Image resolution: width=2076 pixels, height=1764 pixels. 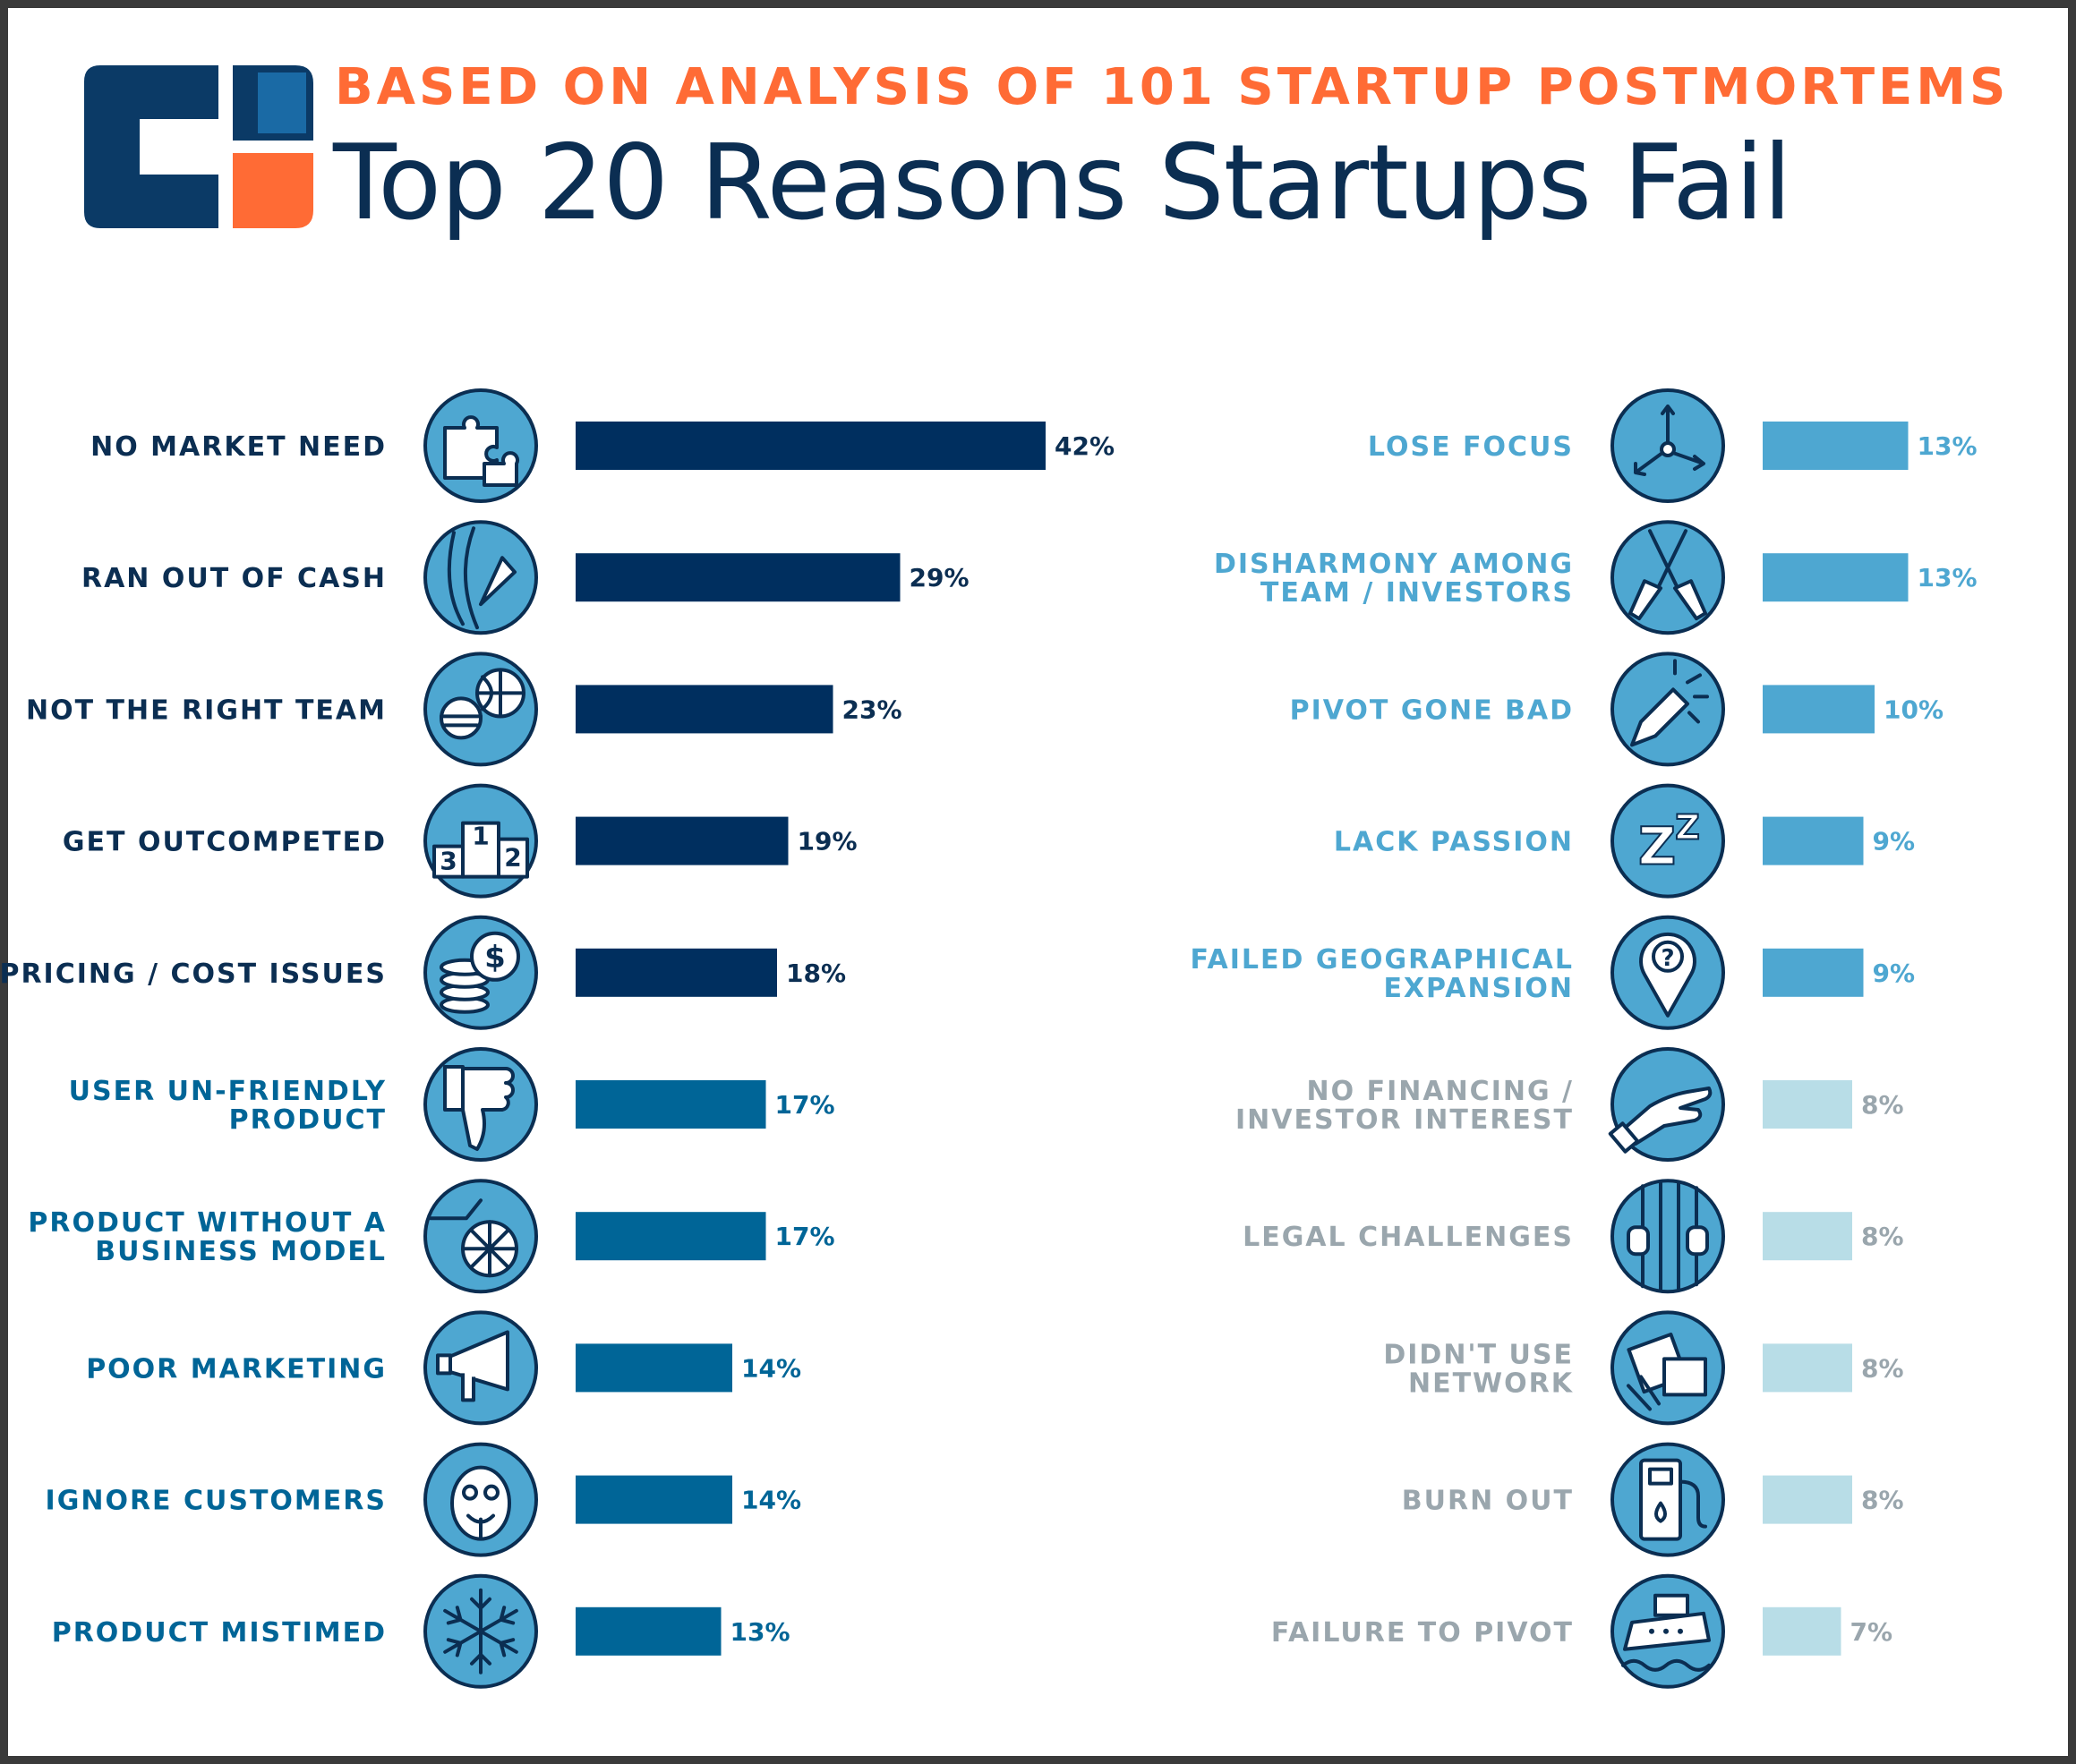 I want to click on value-label: 7%, so click(x=1871, y=1632).